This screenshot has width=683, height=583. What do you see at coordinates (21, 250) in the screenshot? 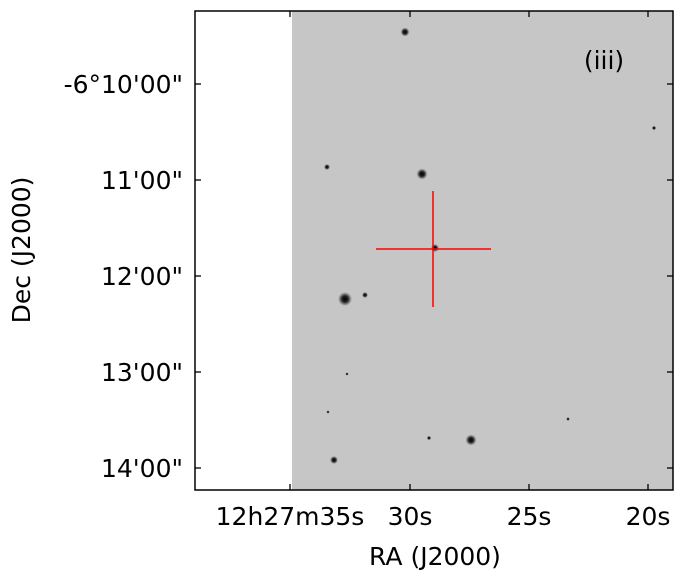
I see `y-axis-title: Dec (J2000)` at bounding box center [21, 250].